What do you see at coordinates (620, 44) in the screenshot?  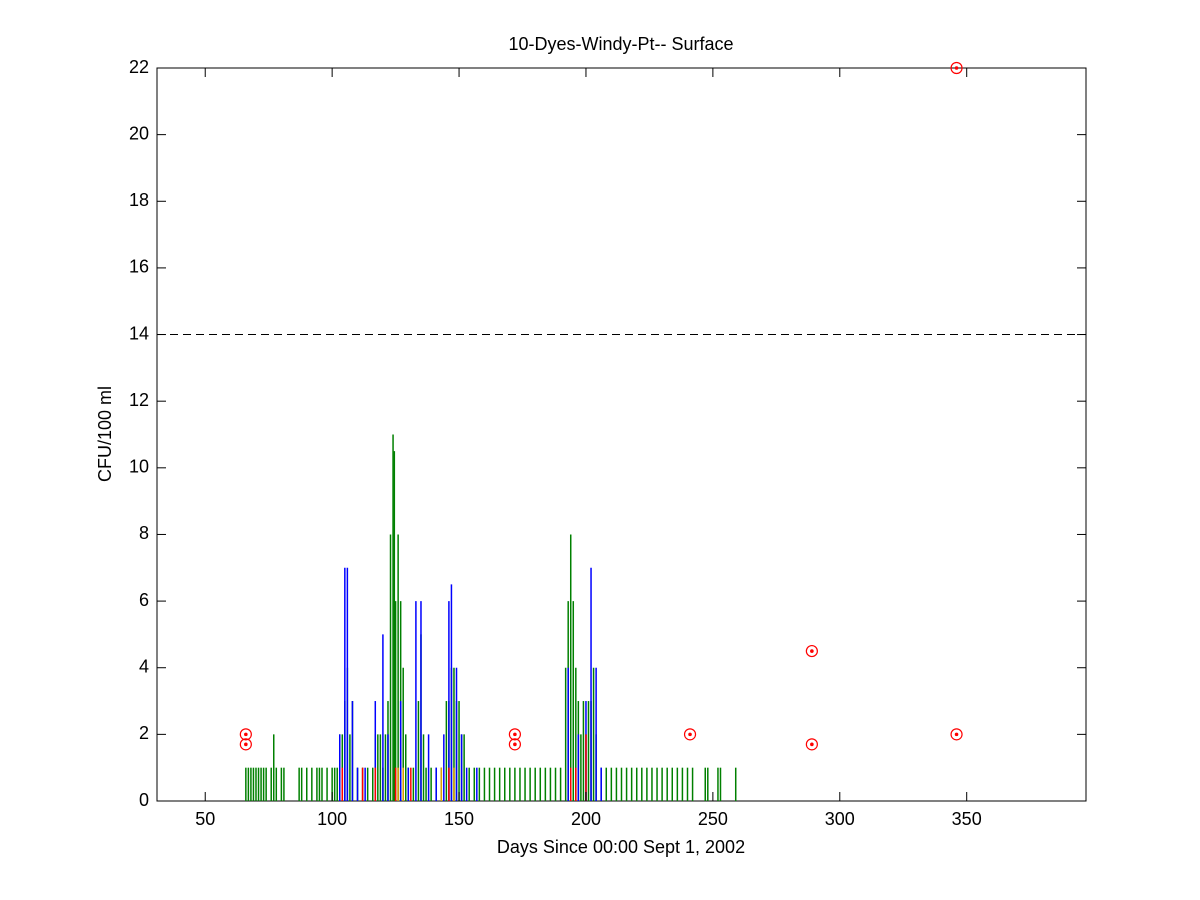 I see `chart-title: 10-Dyes-Windy-Pt-- Surface` at bounding box center [620, 44].